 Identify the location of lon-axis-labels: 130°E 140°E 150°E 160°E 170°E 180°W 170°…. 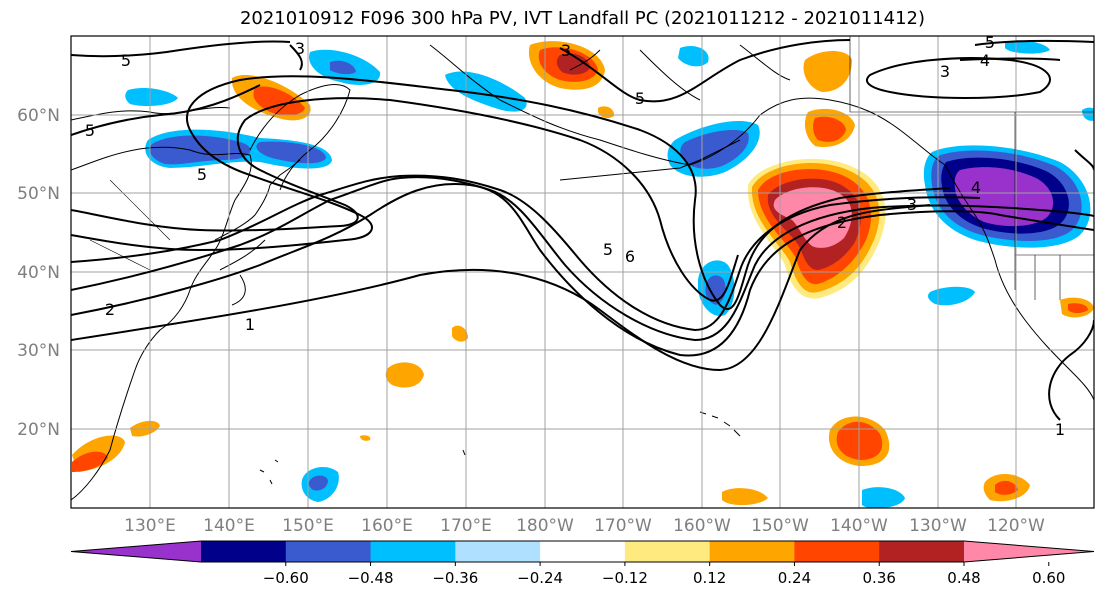
(584, 526).